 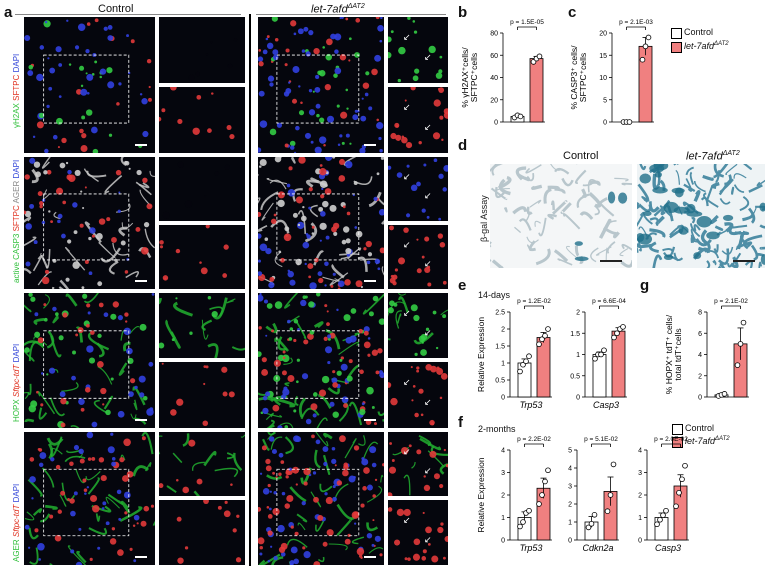 I want to click on chart-f3-ytick-label-0: 0, so click(x=640, y=541).